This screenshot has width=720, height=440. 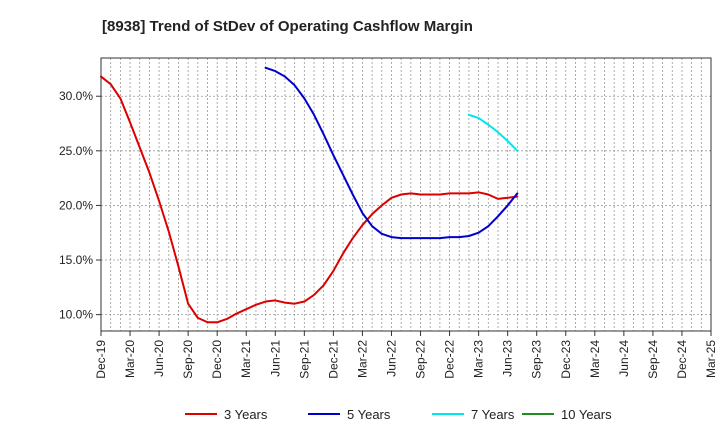 I want to click on x-tick-label: Sep-20, so click(x=188, y=359).